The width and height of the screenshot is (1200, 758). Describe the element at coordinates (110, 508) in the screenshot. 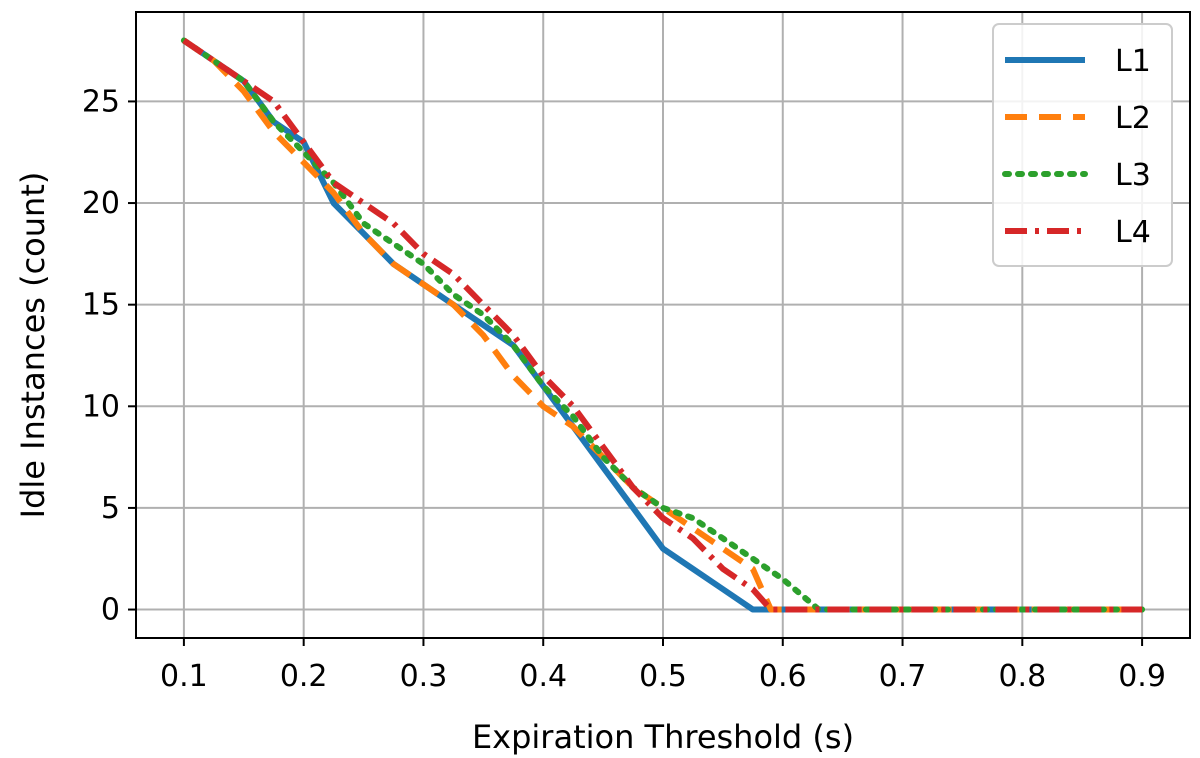

I see `y-tick-label: 5` at that location.